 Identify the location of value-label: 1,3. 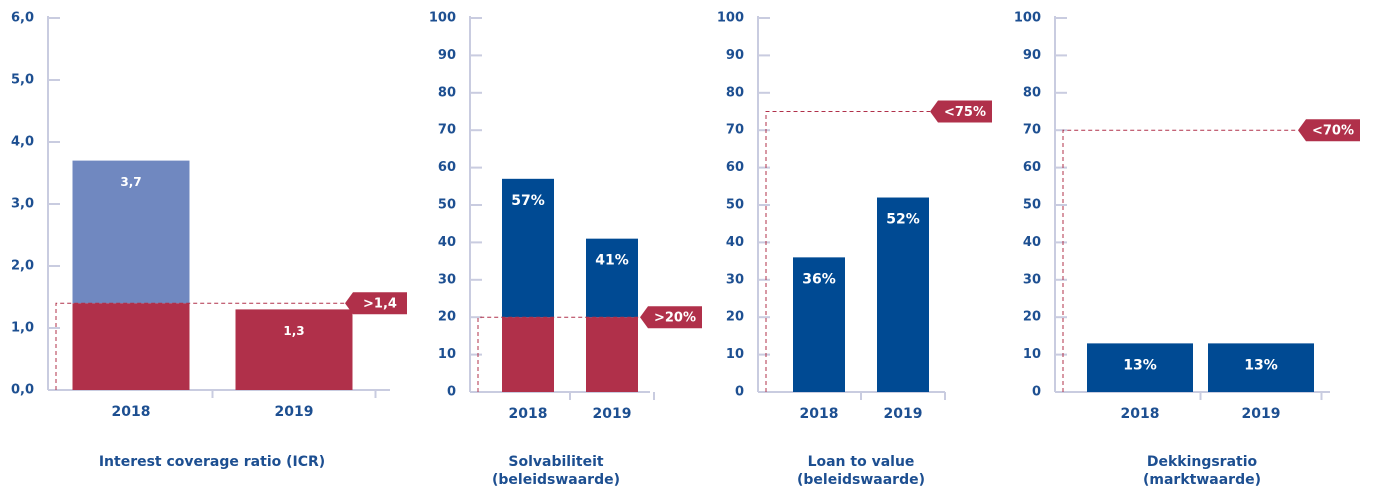
(293, 331).